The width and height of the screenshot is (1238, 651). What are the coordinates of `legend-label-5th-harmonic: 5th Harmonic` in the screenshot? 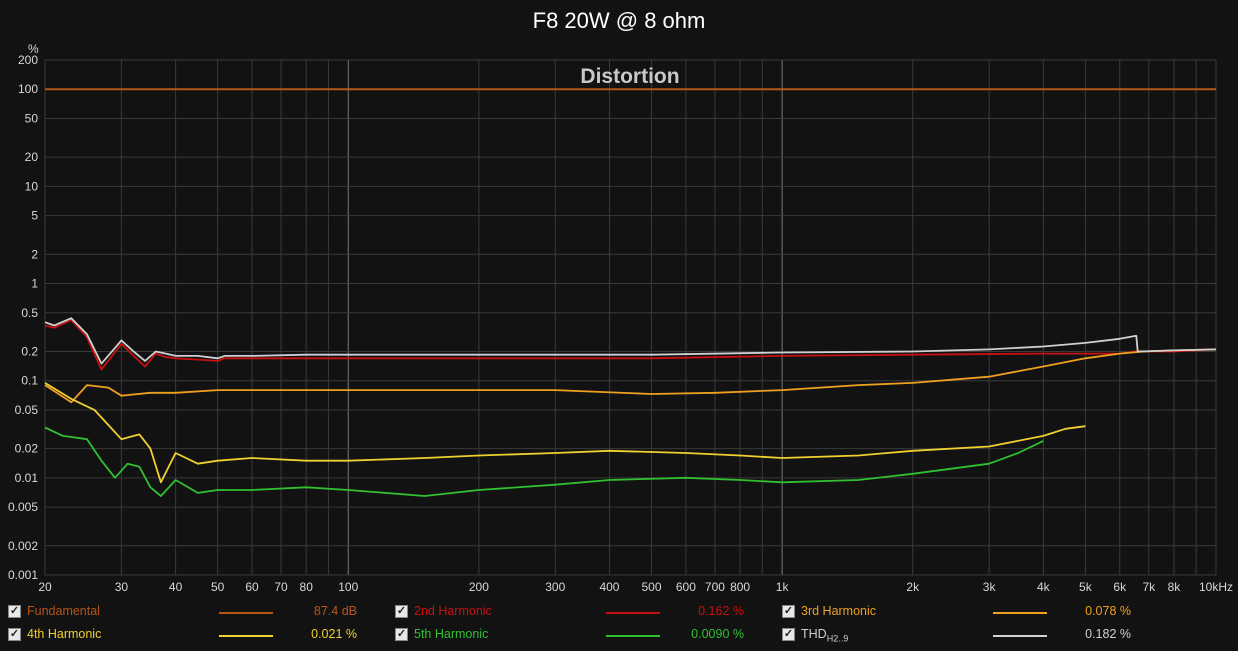 It's located at (451, 634).